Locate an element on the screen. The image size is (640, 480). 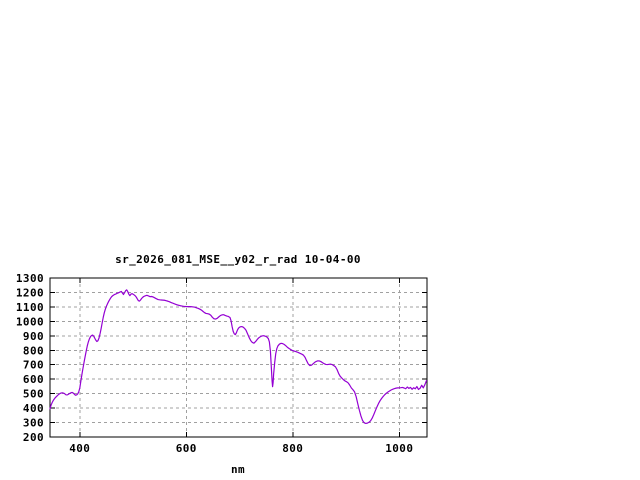
y-tick-label: 200 is located at coordinates (33, 437).